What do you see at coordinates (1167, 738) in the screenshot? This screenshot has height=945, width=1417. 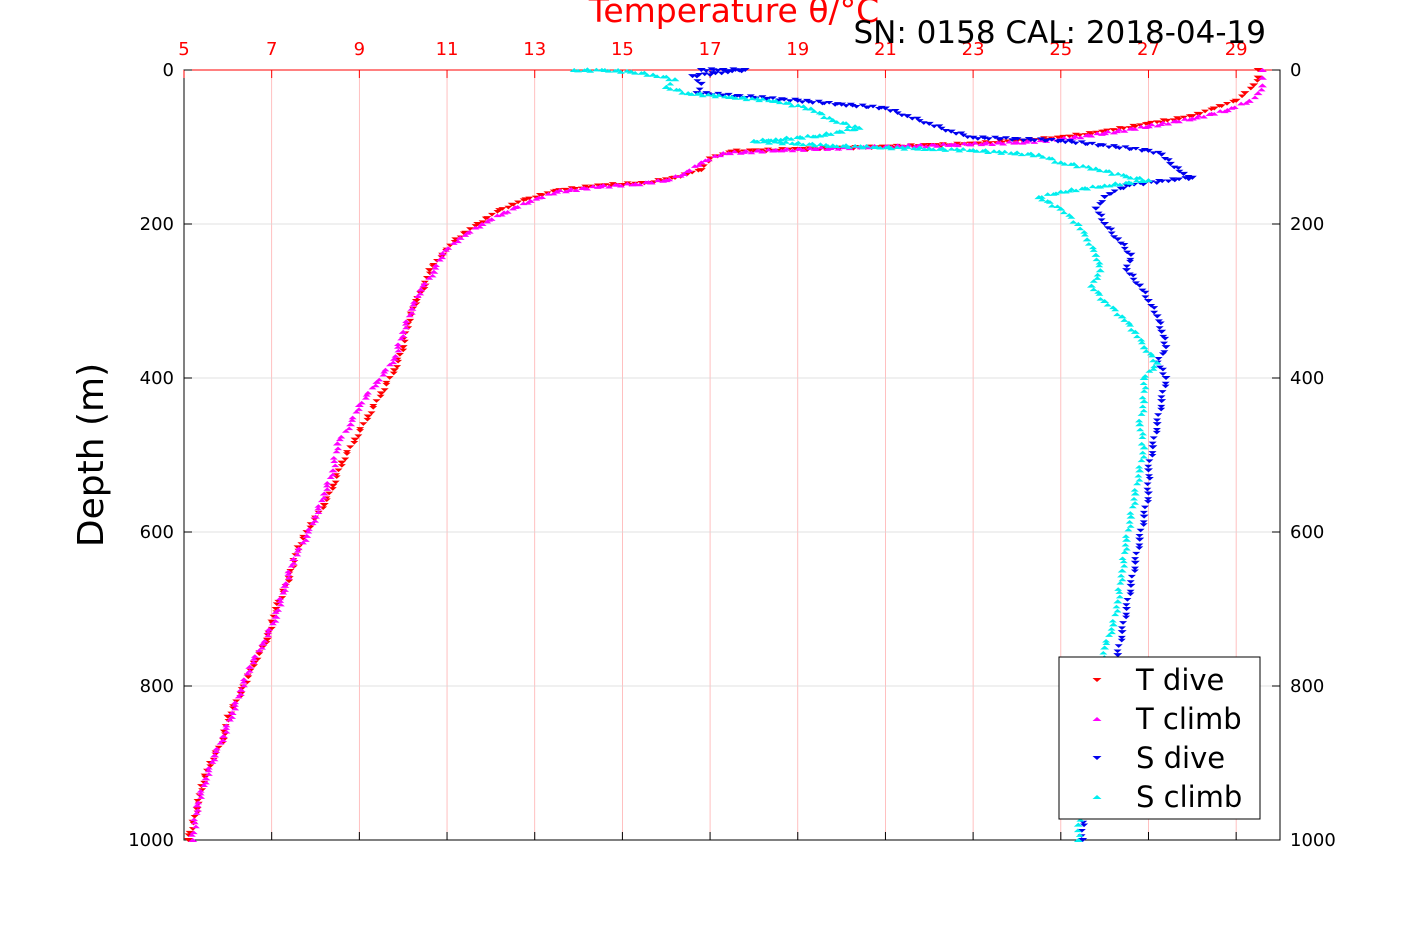 I see `legend-items: T dive T climb S dive S climb` at bounding box center [1167, 738].